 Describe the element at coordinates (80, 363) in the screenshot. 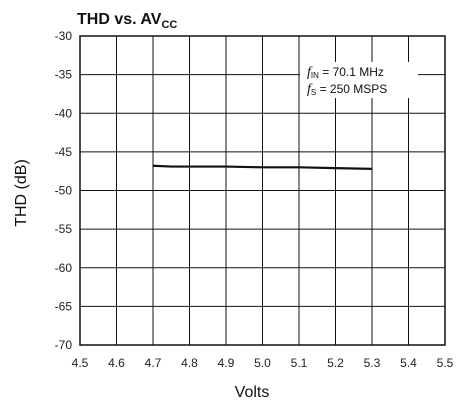

I see `x-tick-label: 4.5` at that location.